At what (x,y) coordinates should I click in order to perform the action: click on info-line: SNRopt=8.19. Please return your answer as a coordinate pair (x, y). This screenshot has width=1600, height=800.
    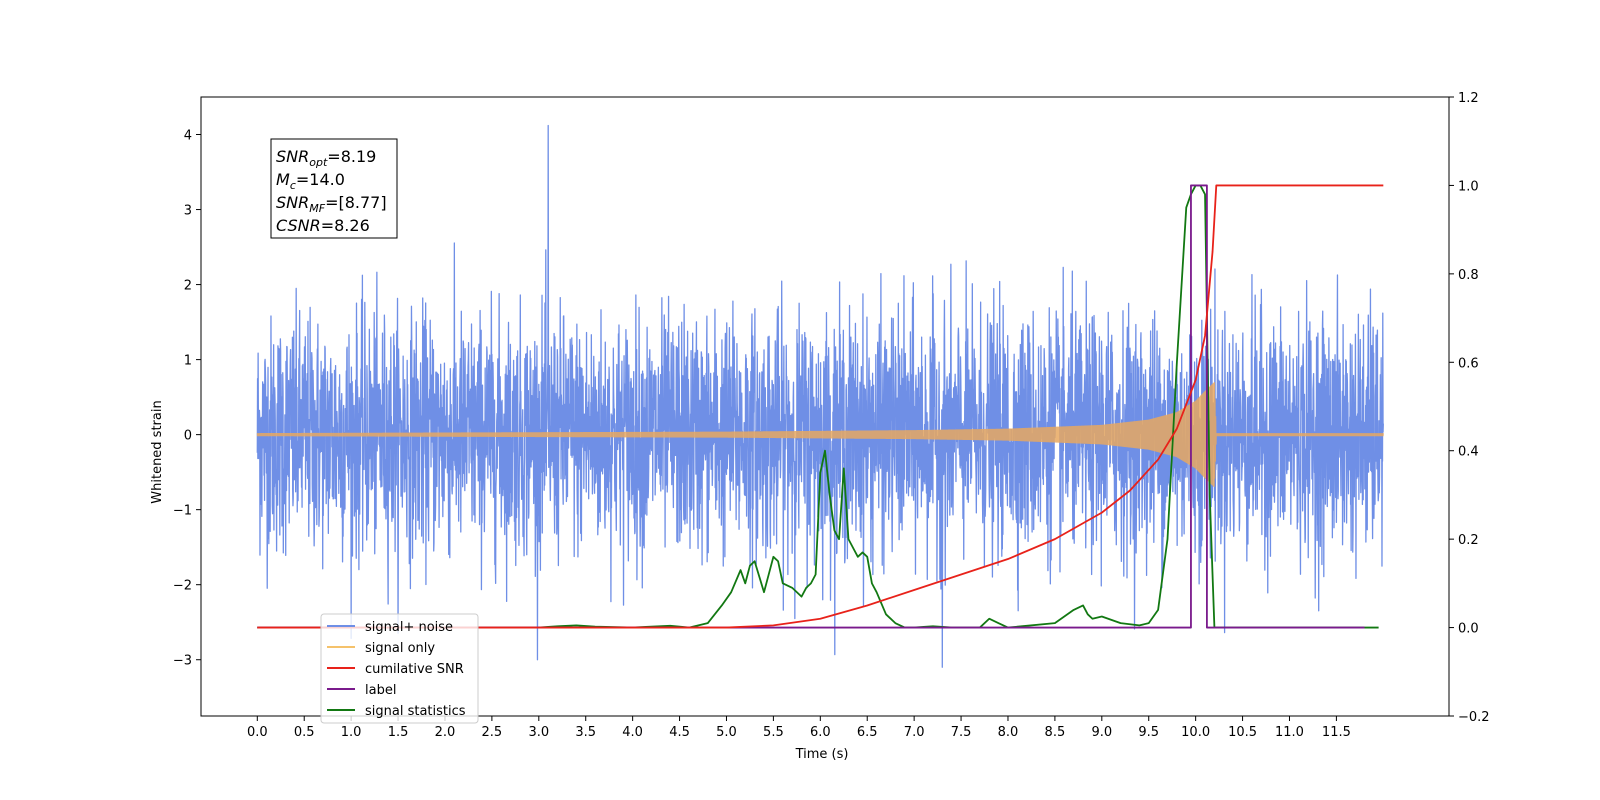
    Looking at the image, I should click on (326, 158).